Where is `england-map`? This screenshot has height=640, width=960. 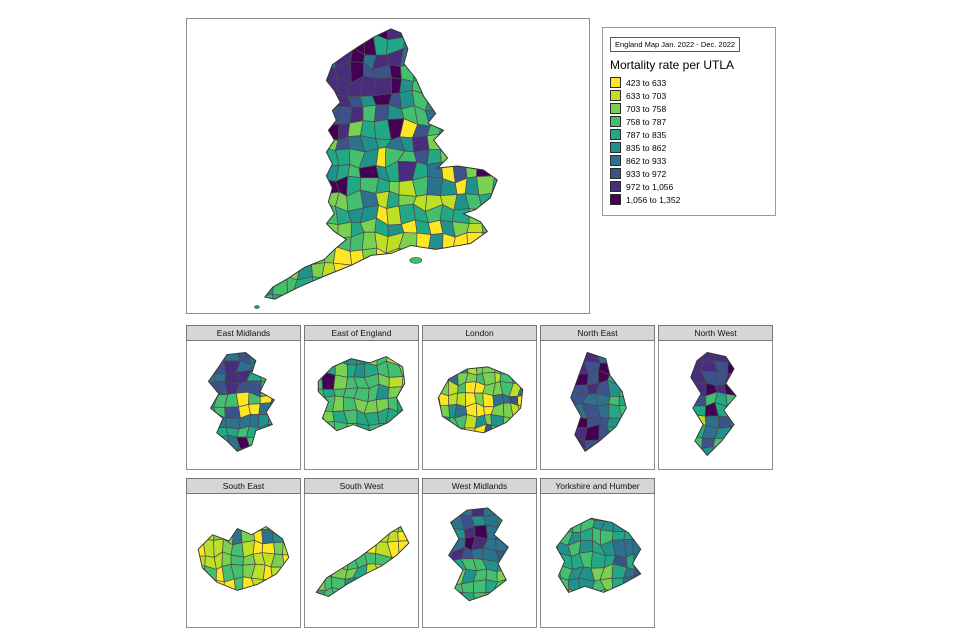 england-map is located at coordinates (382, 166).